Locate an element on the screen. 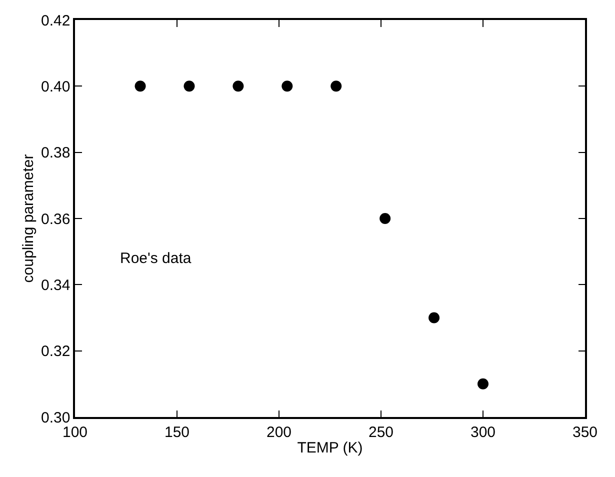 The width and height of the screenshot is (615, 477). y-tick-label: 0.42 is located at coordinates (55, 21).